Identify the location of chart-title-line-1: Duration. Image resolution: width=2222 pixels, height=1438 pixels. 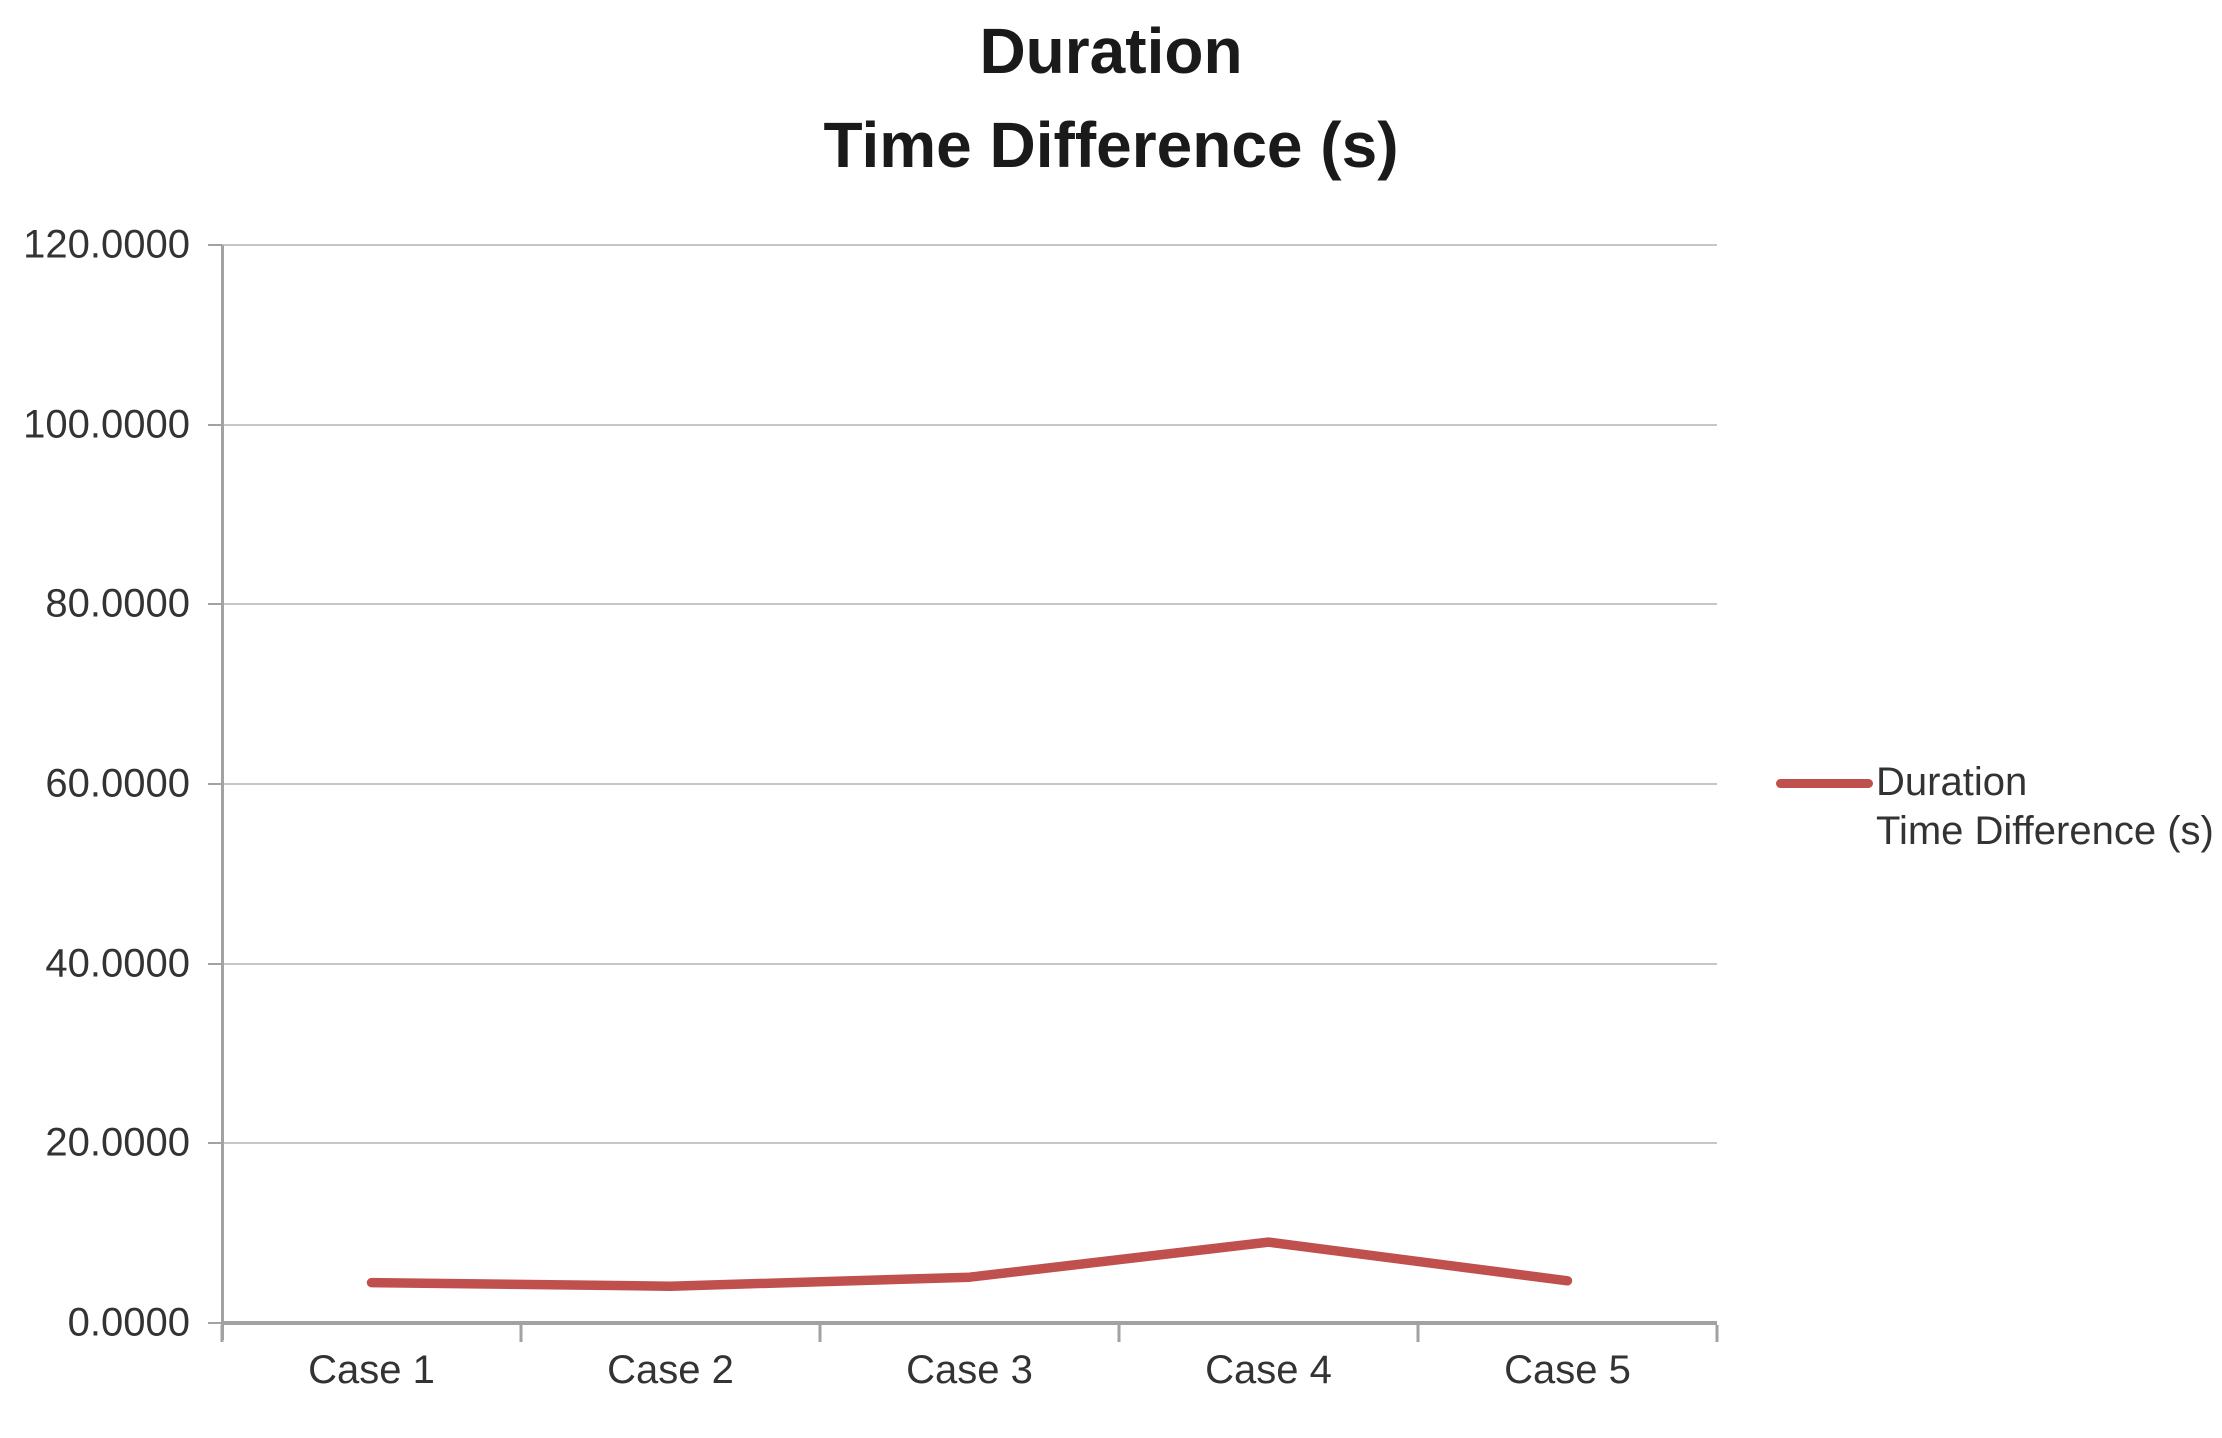
(1111, 51).